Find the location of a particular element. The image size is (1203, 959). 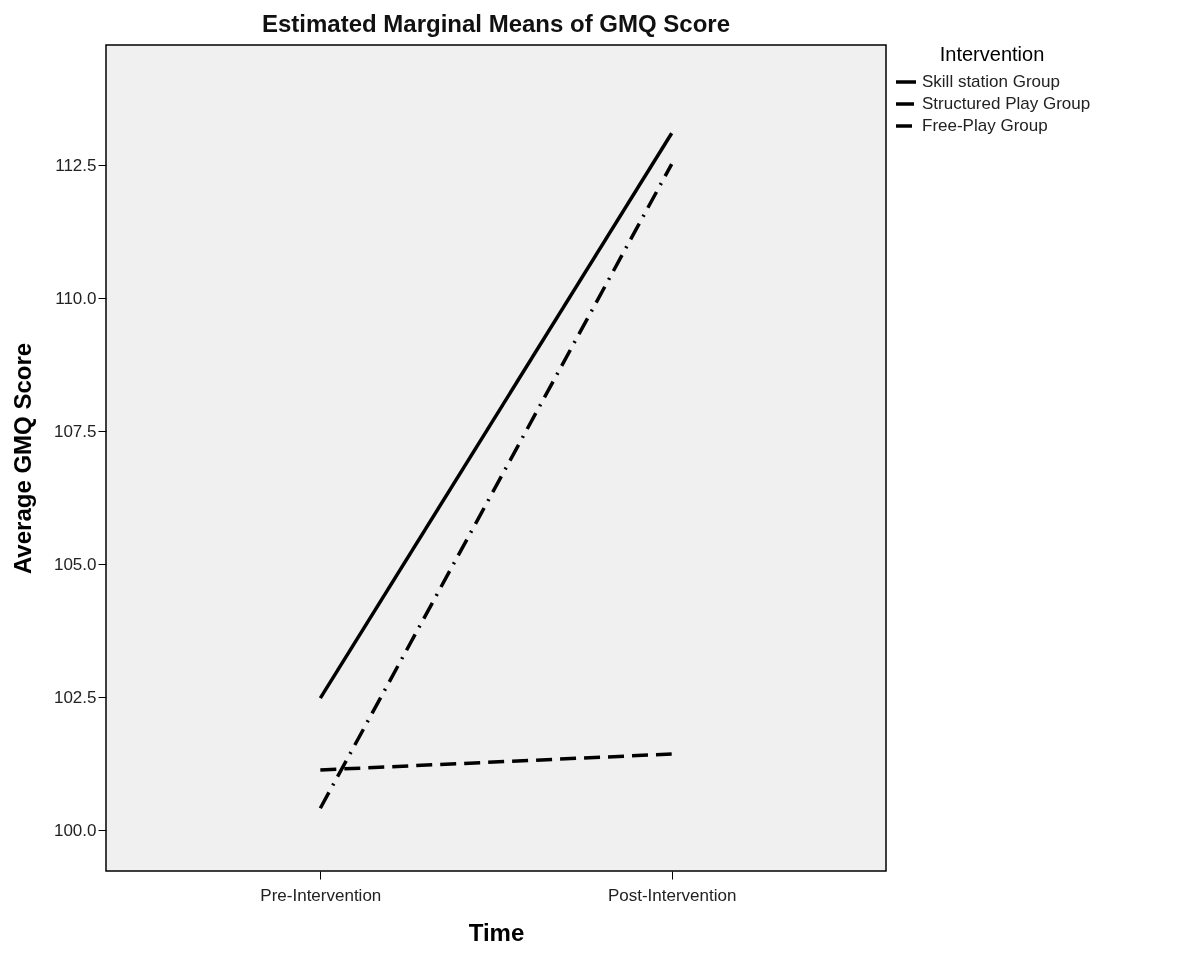

x-tick-label: Post-Intervention is located at coordinates (672, 895).